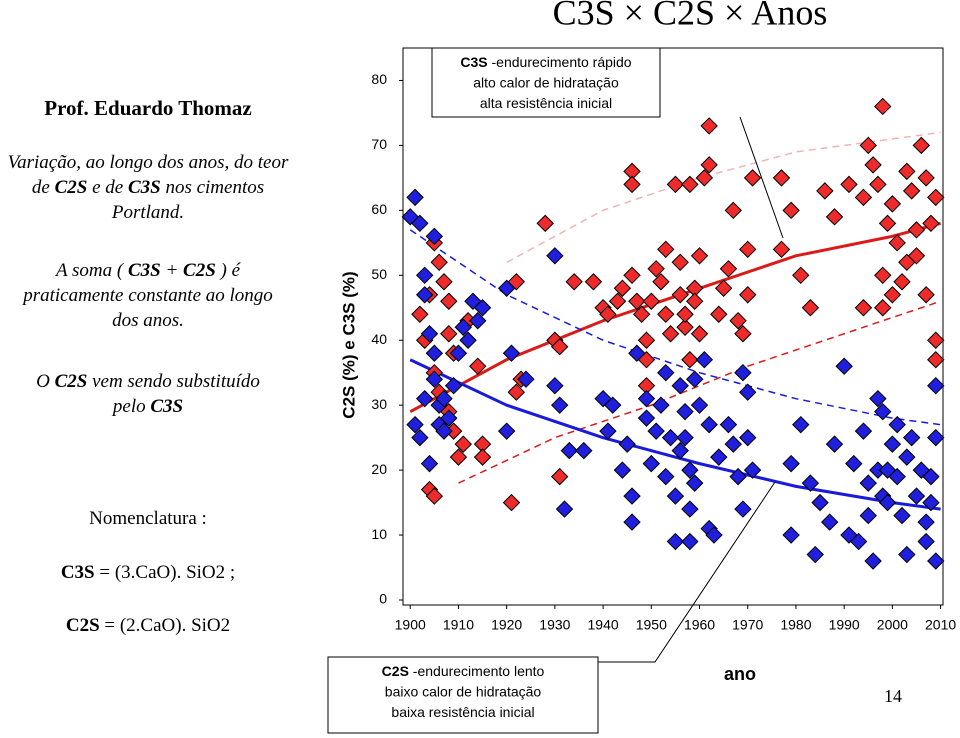  I want to click on text-run: Variação, ao longo dos anos, do teor de, so click(150, 175).